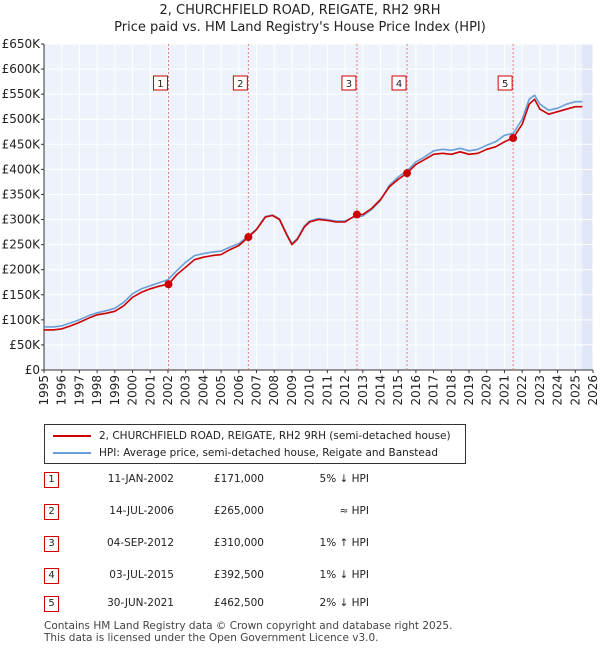  Describe the element at coordinates (327, 390) in the screenshot. I see `x-tick-label: 2011` at that location.